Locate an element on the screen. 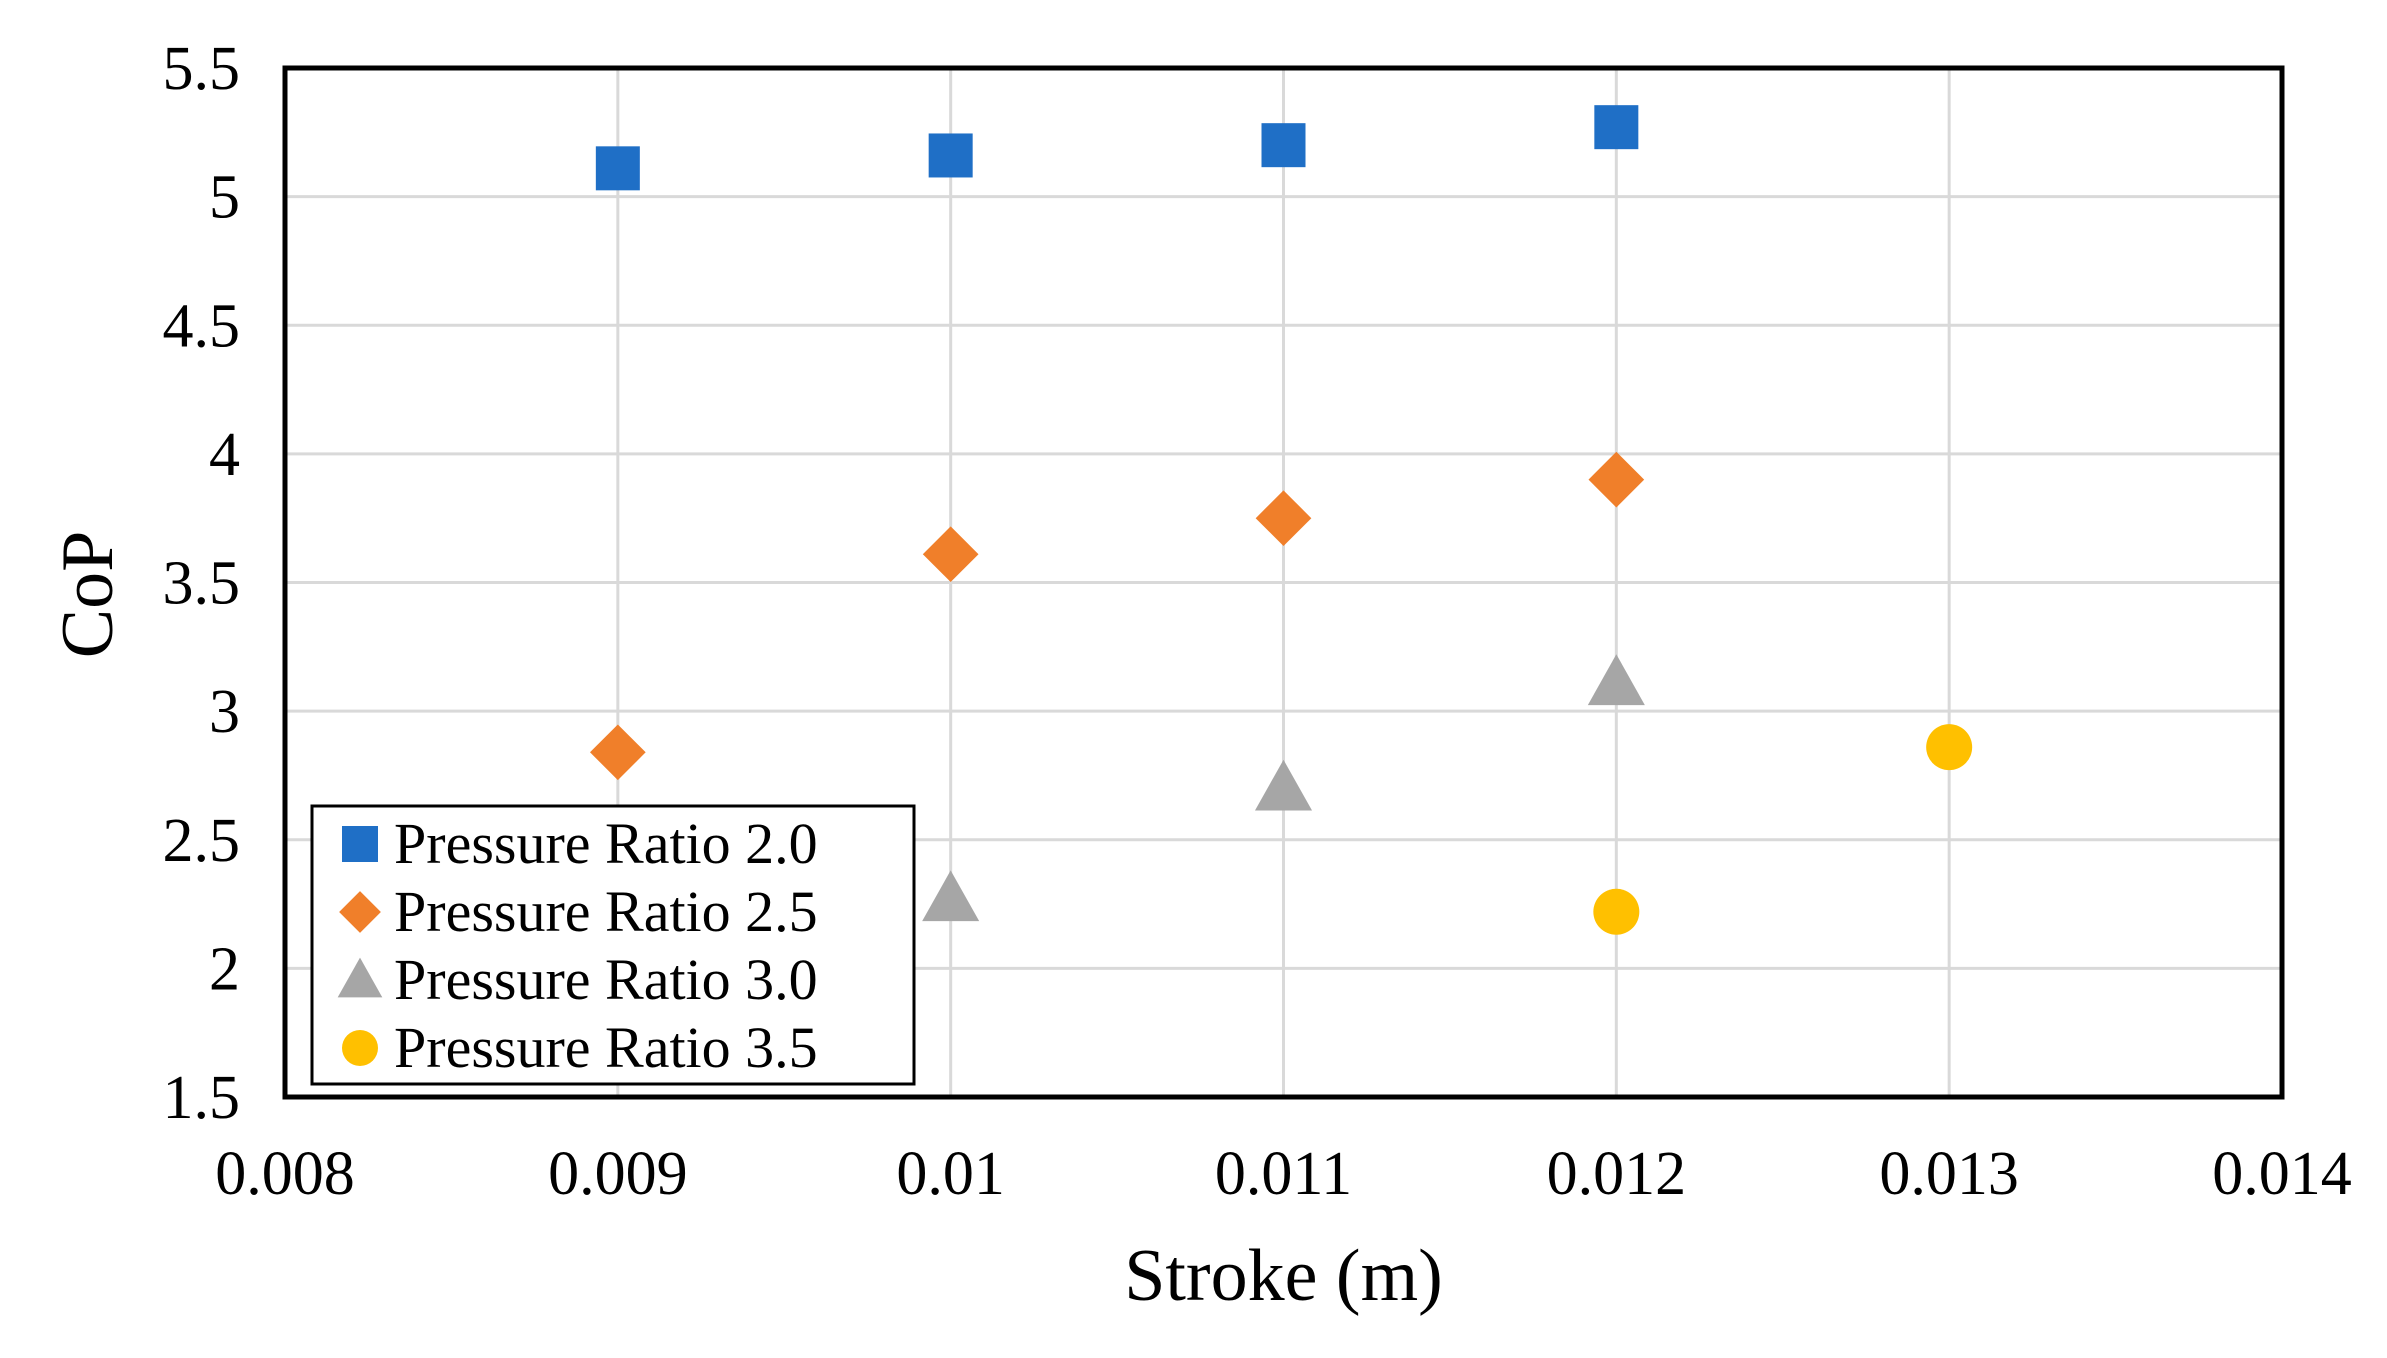 The height and width of the screenshot is (1358, 2387). y-tick-label: 3.5 is located at coordinates (202, 584).